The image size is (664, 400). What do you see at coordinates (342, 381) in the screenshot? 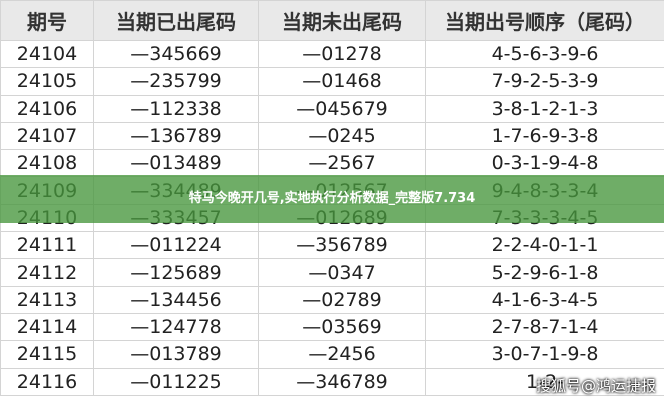
I see `table-cell: —346789` at bounding box center [342, 381].